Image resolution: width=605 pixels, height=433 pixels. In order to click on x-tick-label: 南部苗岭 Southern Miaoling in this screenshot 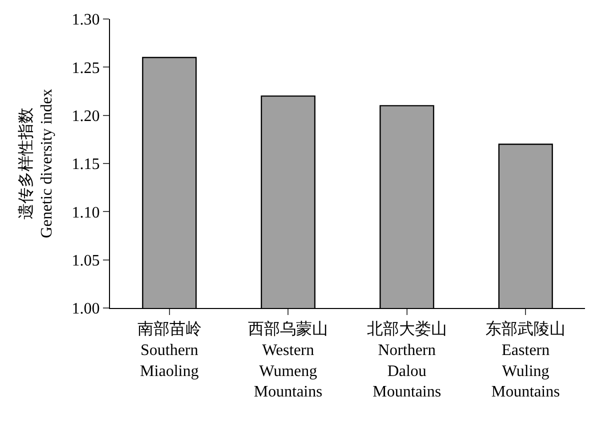, I will do `click(169, 350)`.